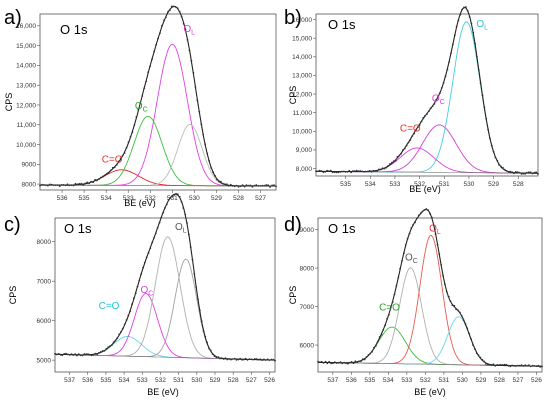  Describe the element at coordinates (26, 26) in the screenshot. I see `y-tick-label-a: 16,000` at that location.